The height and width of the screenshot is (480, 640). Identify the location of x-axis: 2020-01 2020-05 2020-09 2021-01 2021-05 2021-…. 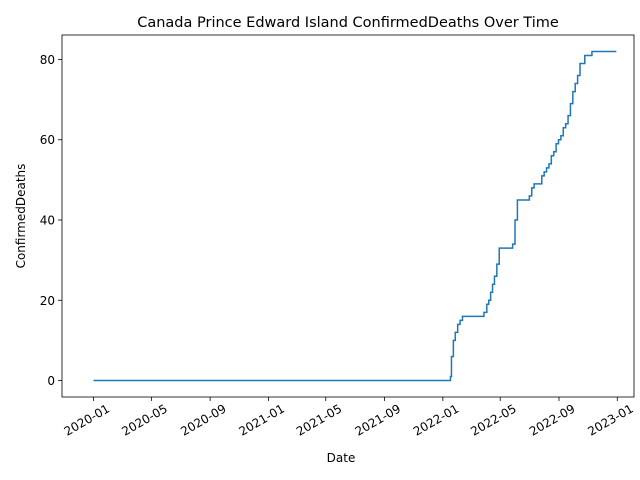
(349, 418).